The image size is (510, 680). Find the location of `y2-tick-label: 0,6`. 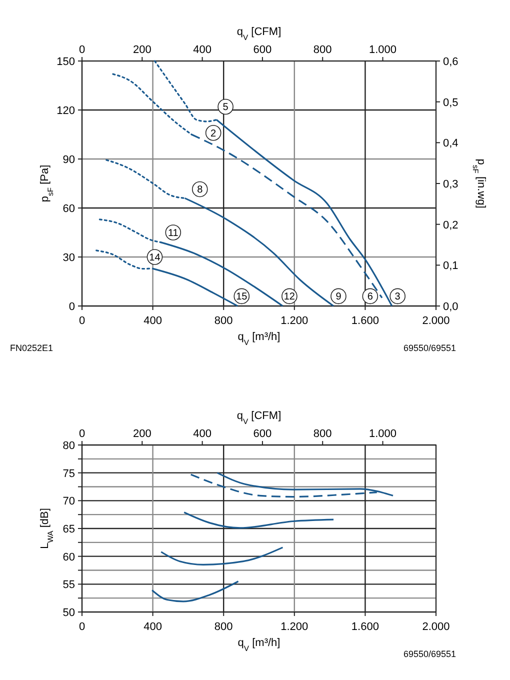

y2-tick-label: 0,6 is located at coordinates (450, 62).